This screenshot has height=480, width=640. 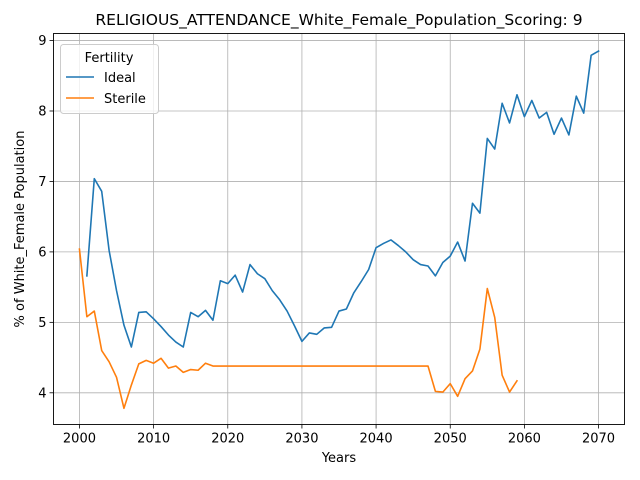 I want to click on x-axis-title: Years, so click(x=339, y=458).